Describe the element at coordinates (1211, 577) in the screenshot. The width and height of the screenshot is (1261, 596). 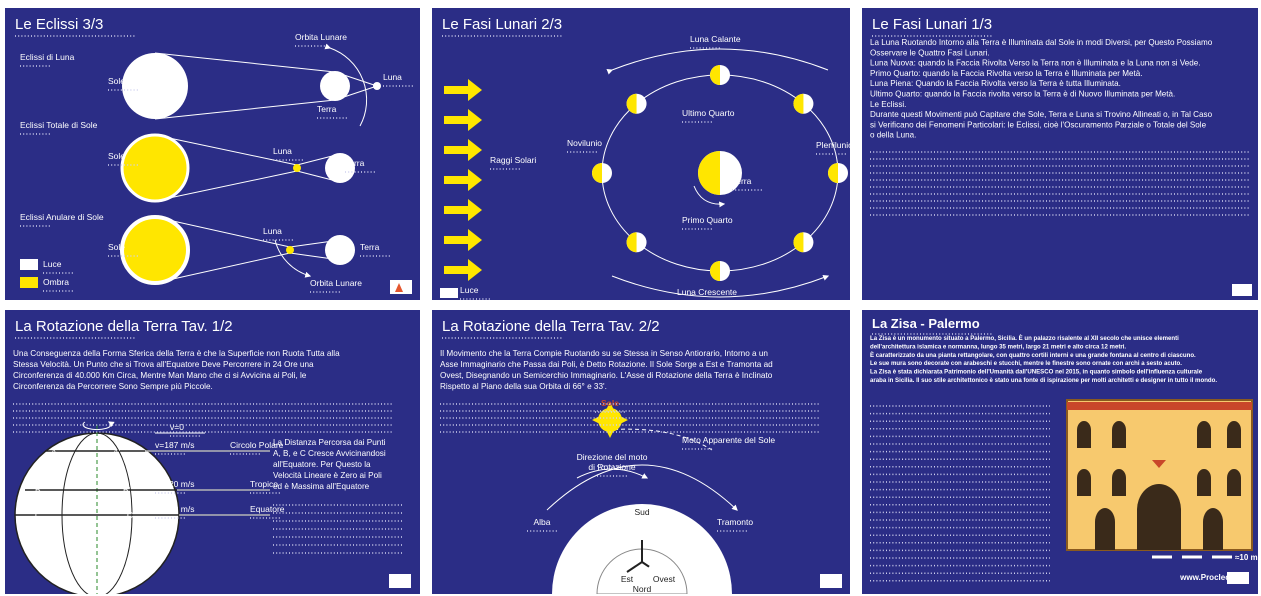
I see `site-label: www.Proclechi.it` at that location.